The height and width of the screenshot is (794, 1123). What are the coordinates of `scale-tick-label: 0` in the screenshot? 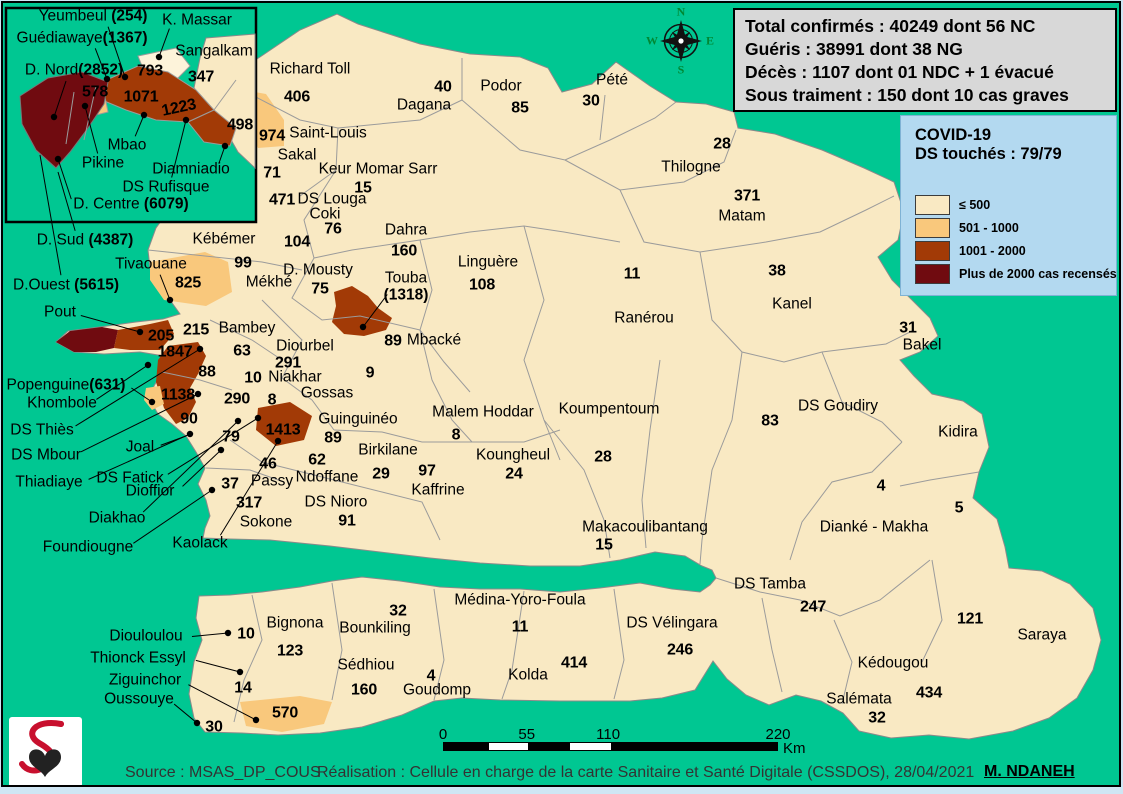 It's located at (443, 734).